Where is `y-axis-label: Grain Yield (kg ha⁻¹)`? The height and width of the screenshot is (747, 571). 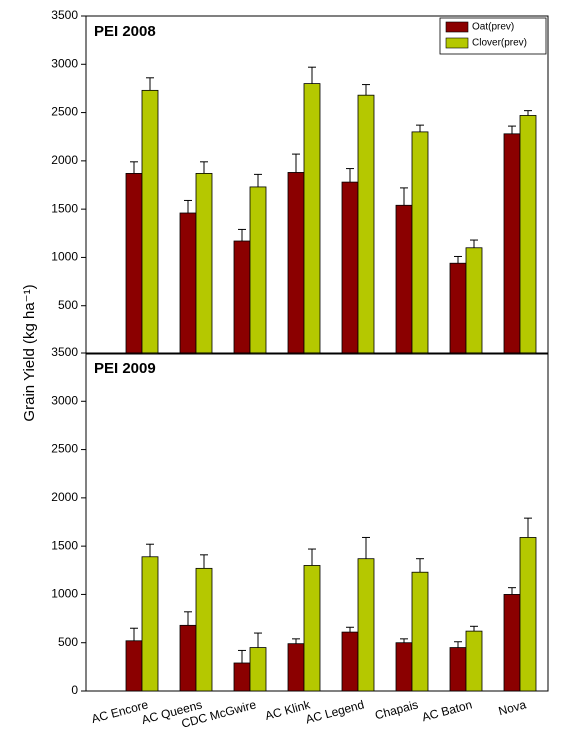 y-axis-label: Grain Yield (kg ha⁻¹) is located at coordinates (29, 352).